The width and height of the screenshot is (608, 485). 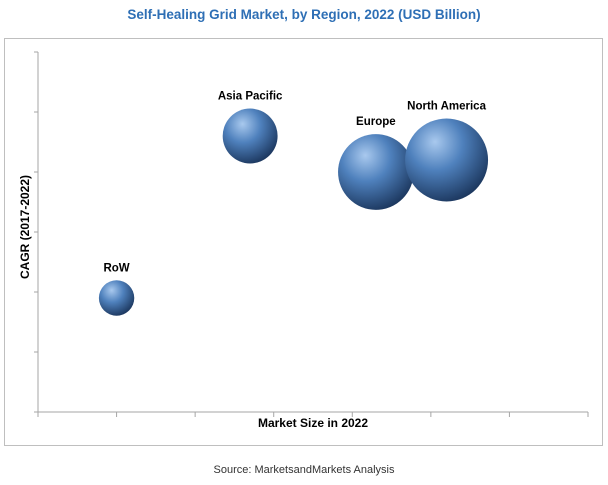 I want to click on bubble-asia-pacific, so click(x=250, y=136).